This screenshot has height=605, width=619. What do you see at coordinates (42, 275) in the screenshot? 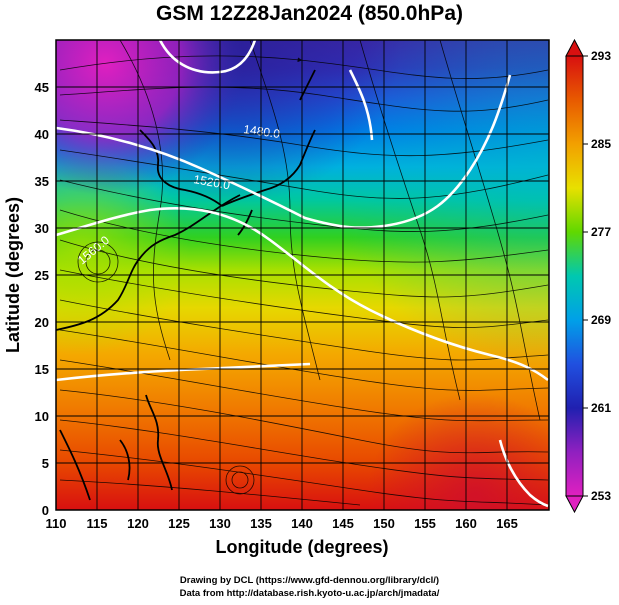
I see `y-tick-25: 25` at bounding box center [42, 275].